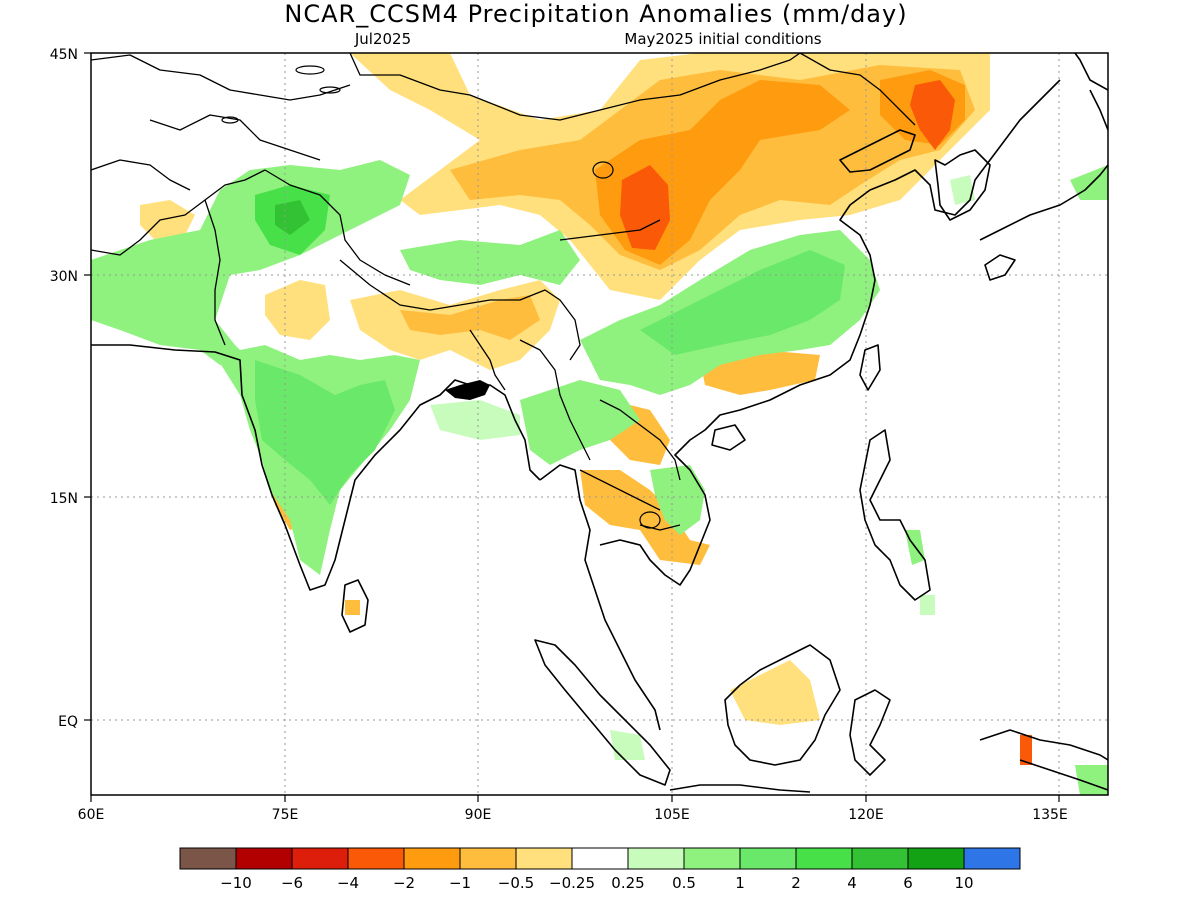 This screenshot has height=900, width=1200. What do you see at coordinates (775, 692) in the screenshot?
I see `dry-region-borneo` at bounding box center [775, 692].